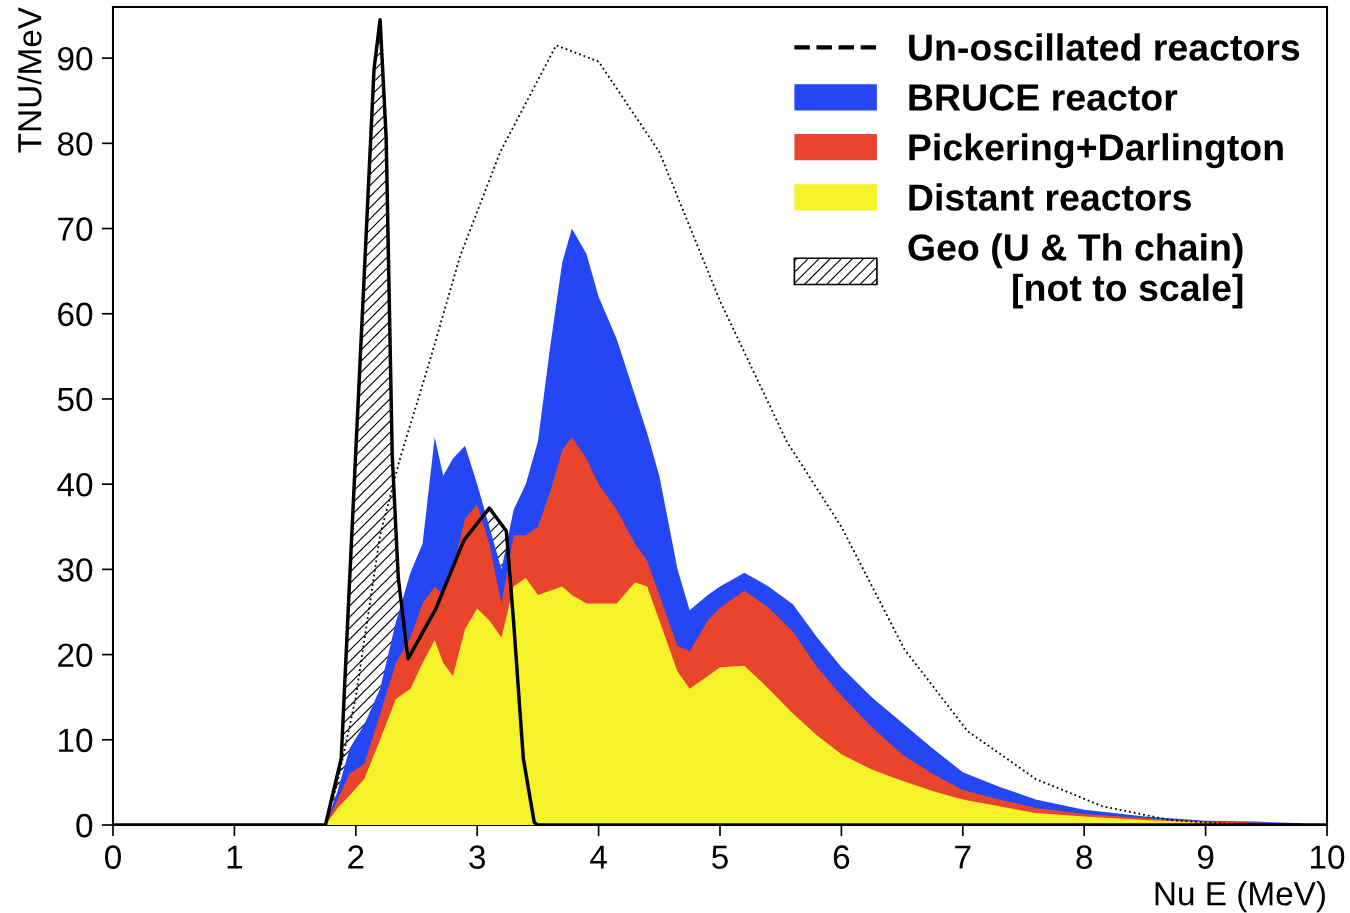 The height and width of the screenshot is (913, 1350). I want to click on x-tick-label: 4, so click(598, 857).